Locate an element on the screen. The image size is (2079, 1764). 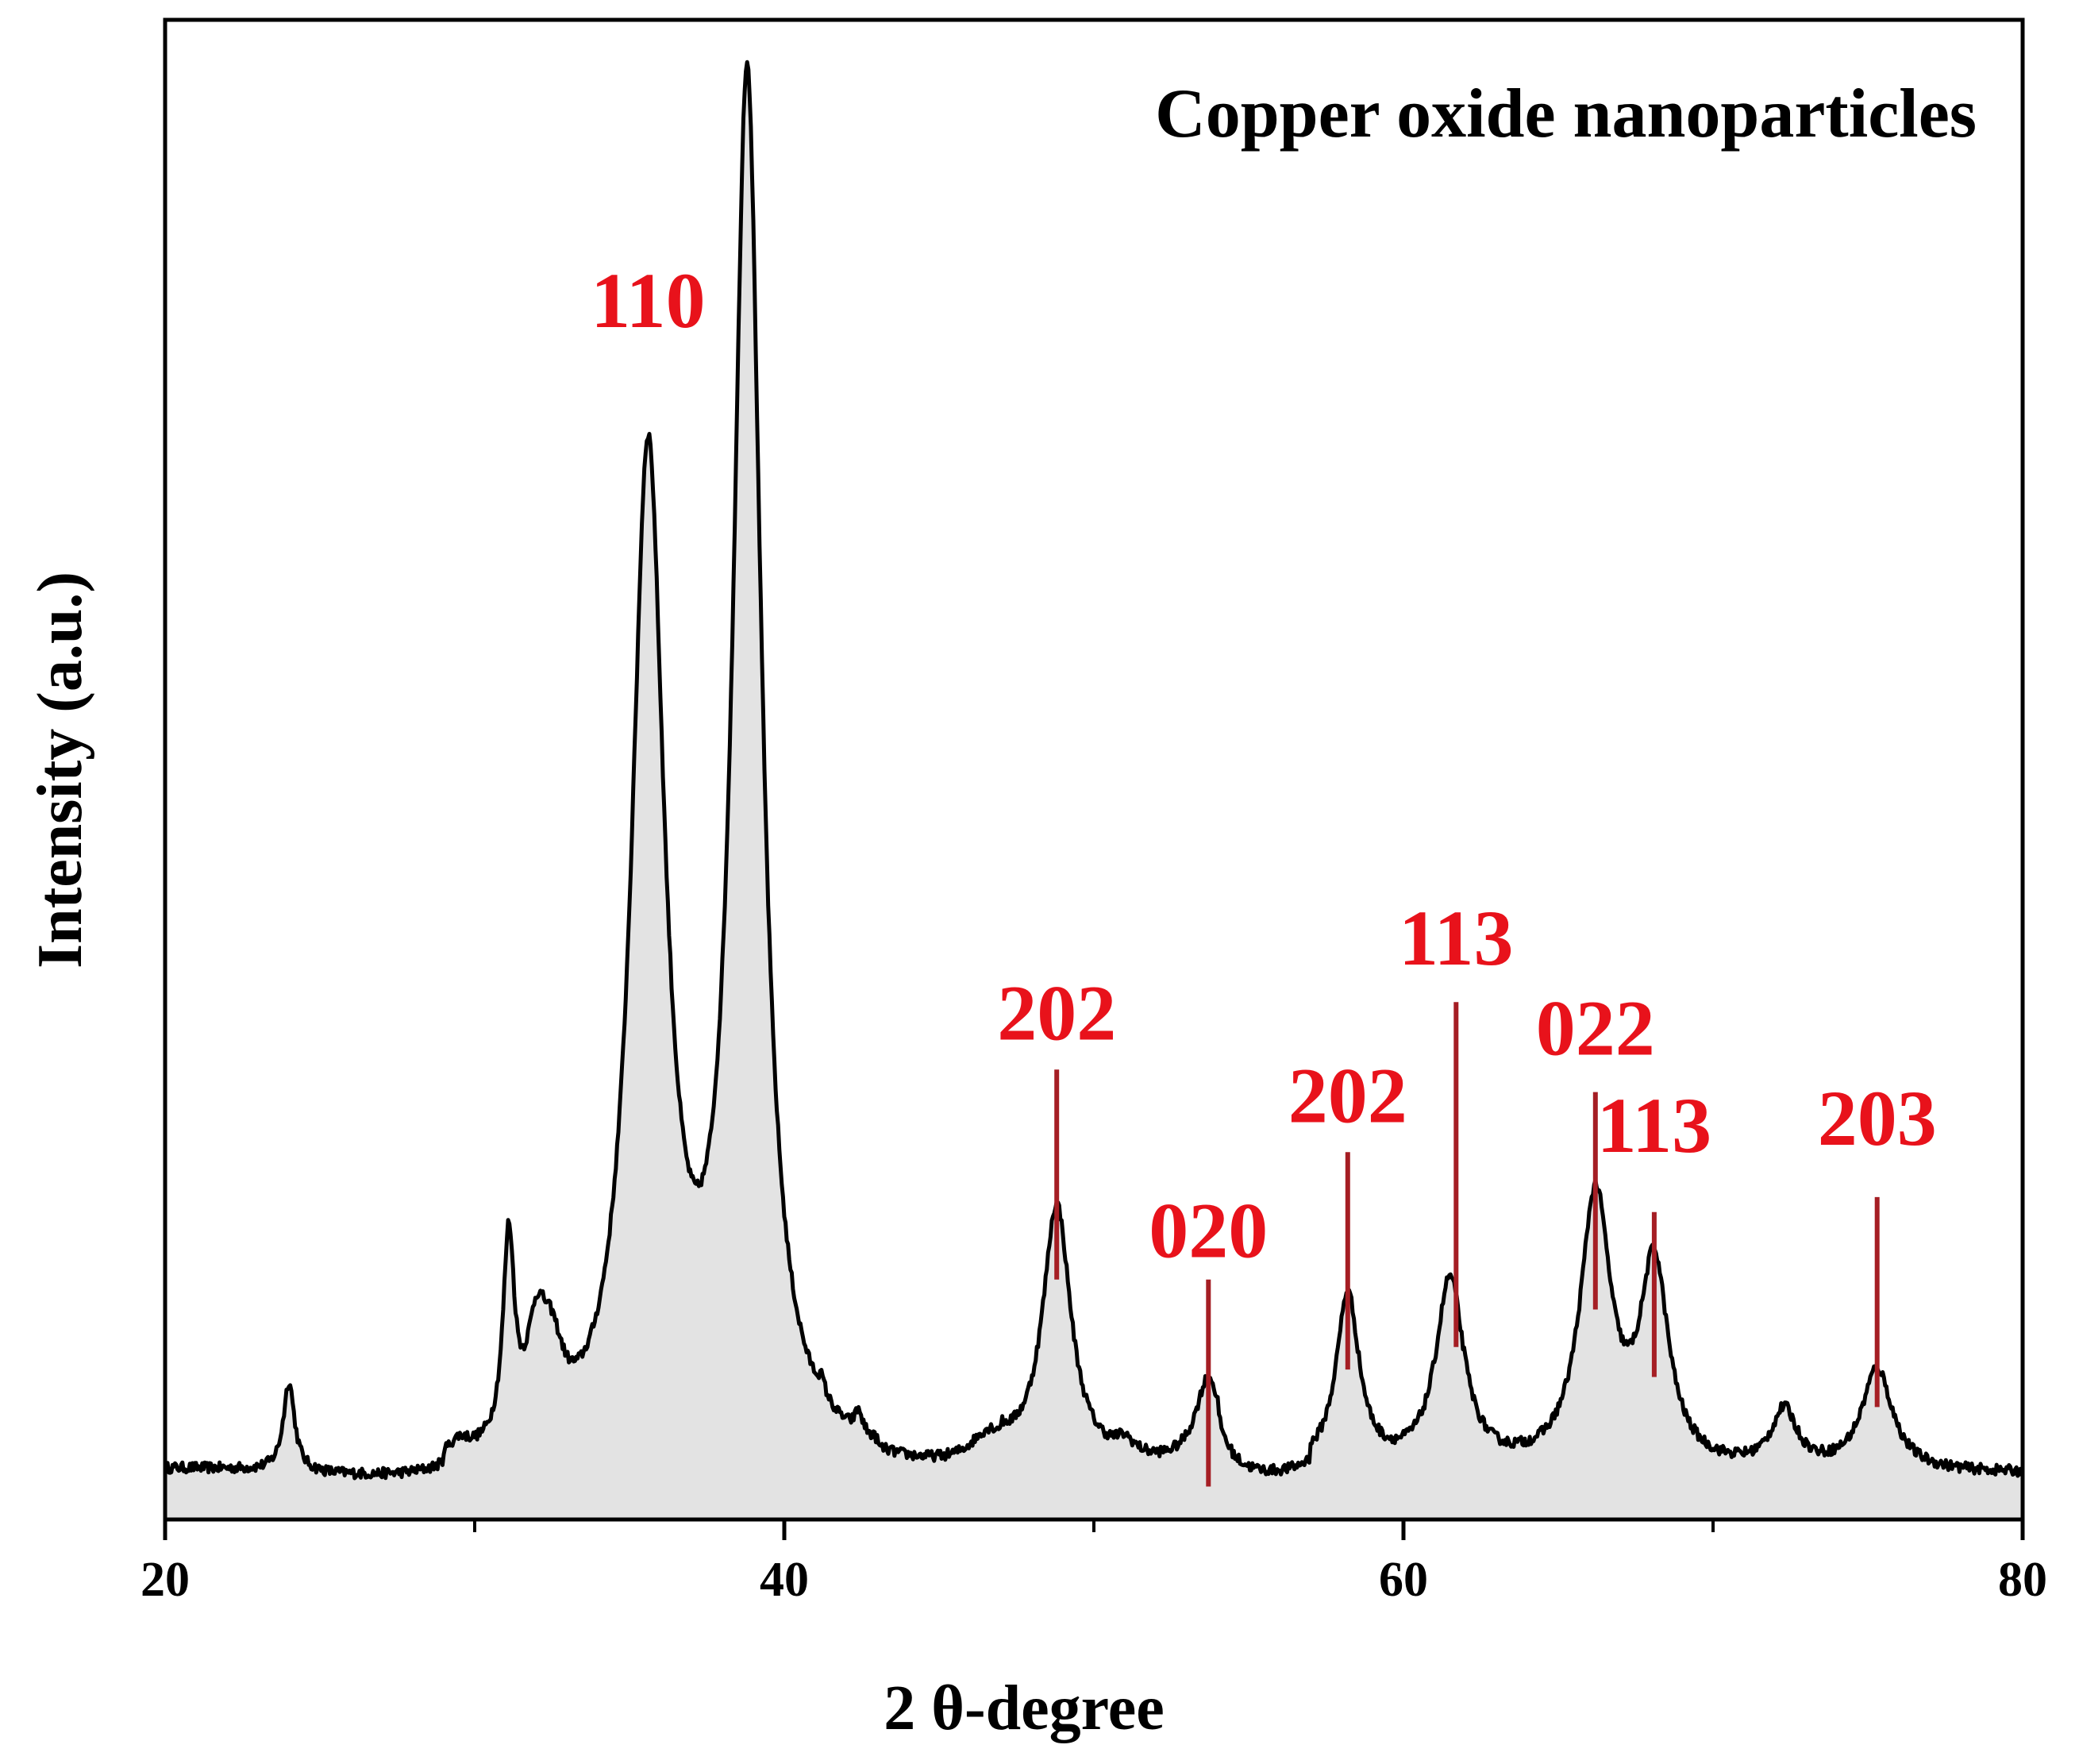
chart-title: Copper oxide nanoparticles is located at coordinates (1566, 113).